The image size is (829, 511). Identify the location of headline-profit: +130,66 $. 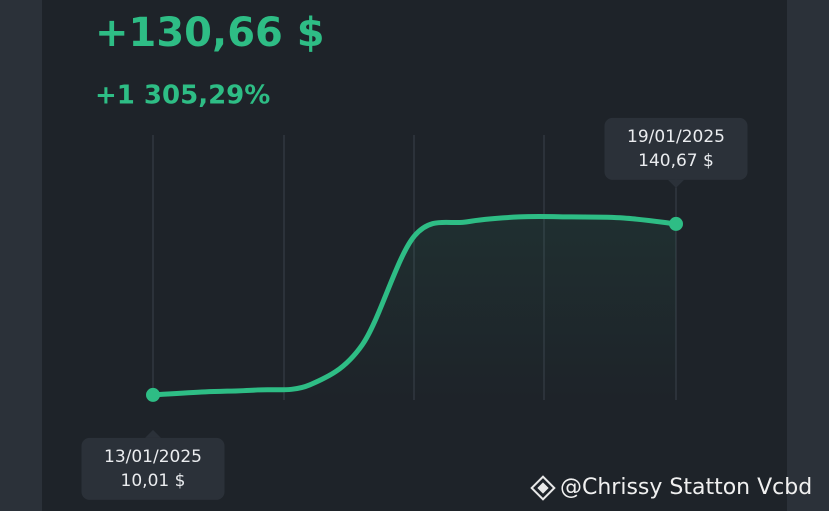
(210, 33).